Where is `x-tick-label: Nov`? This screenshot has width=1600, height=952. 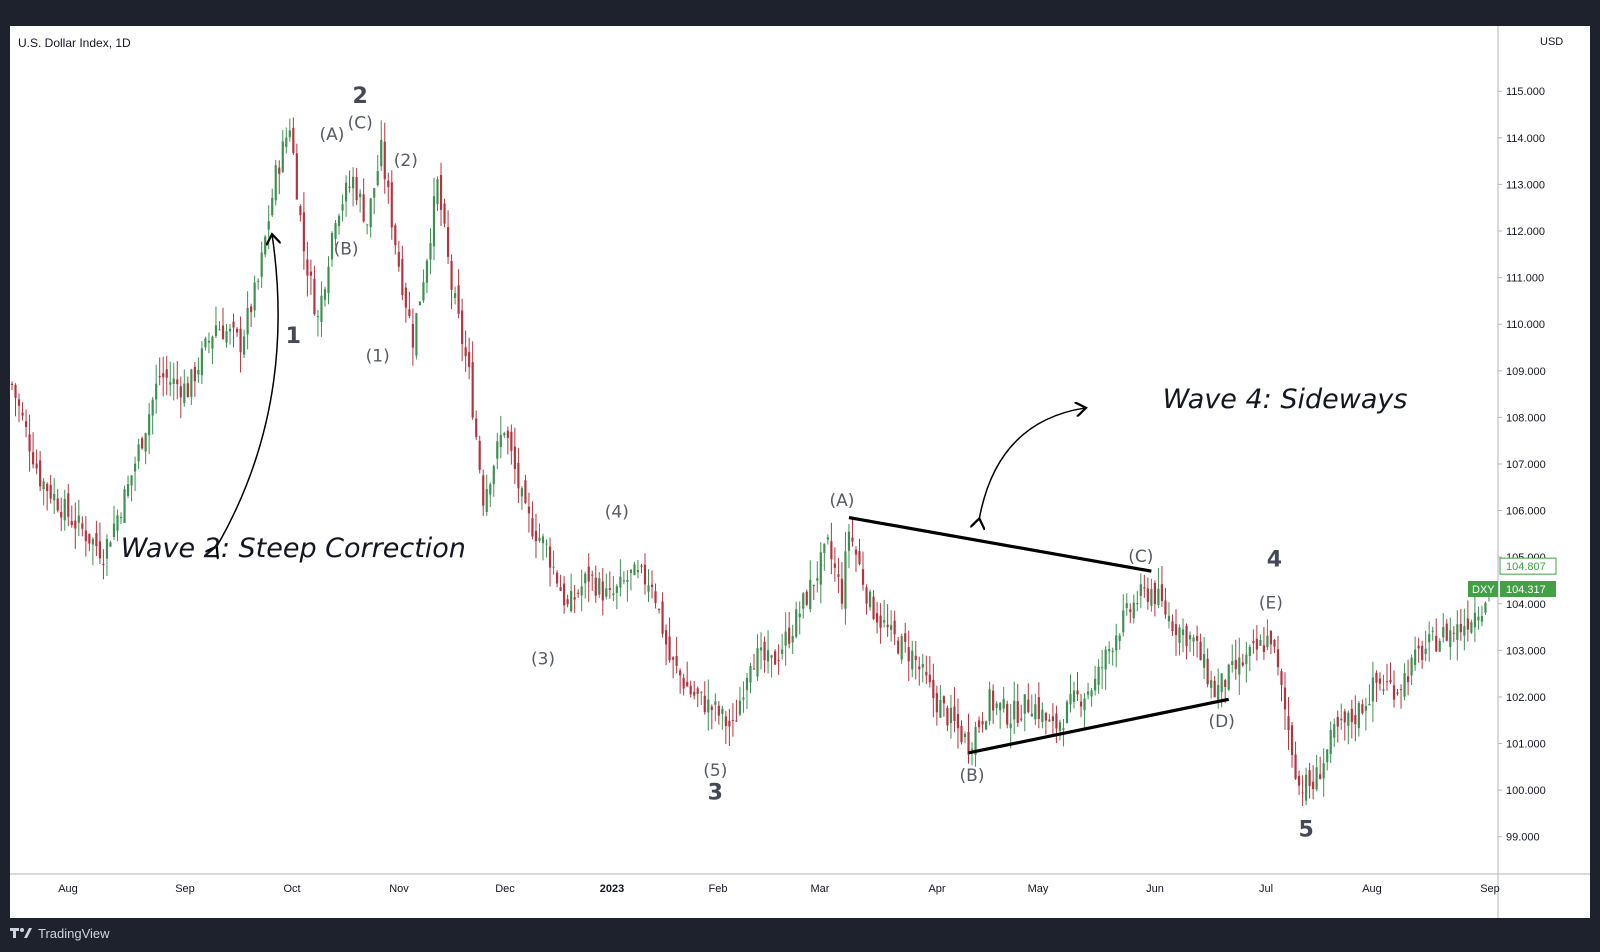 x-tick-label: Nov is located at coordinates (399, 889).